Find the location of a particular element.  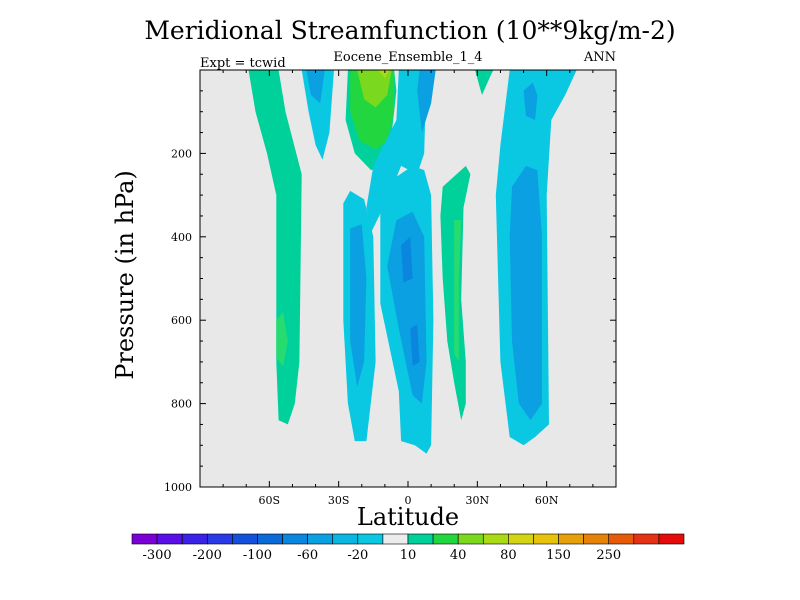

y-tick-label: 1000 is located at coordinates (178, 487).